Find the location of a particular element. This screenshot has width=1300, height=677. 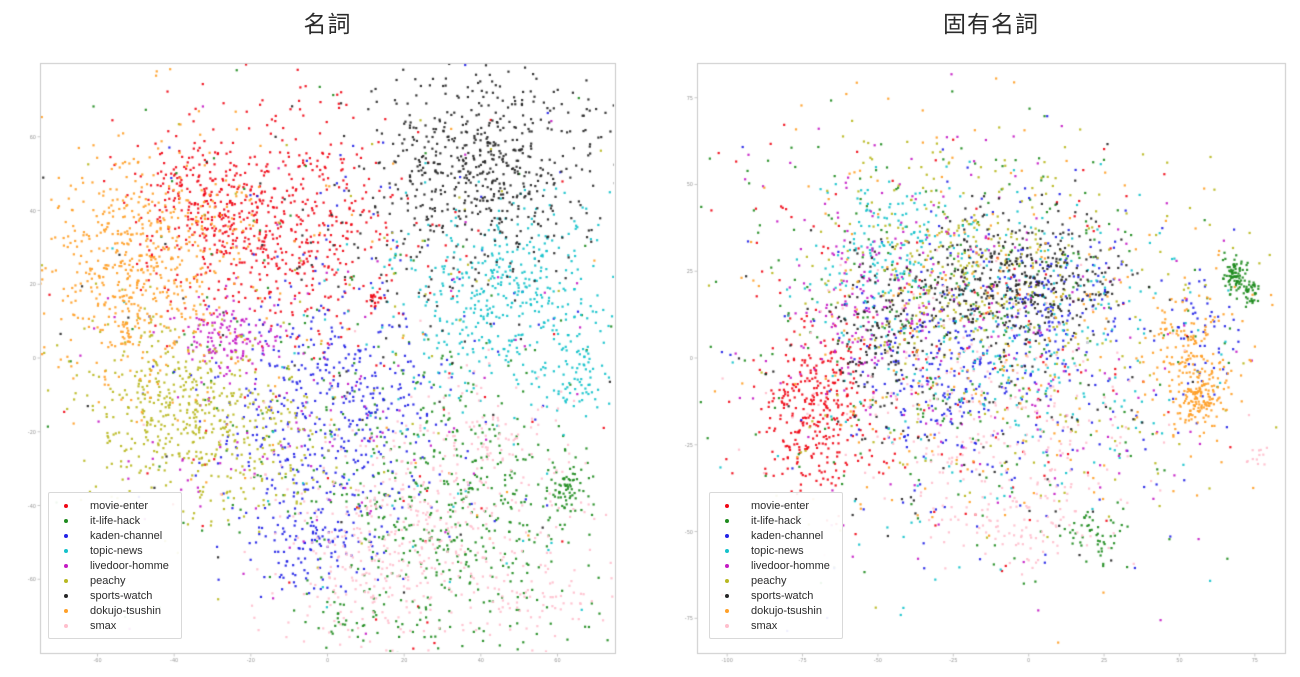

plot-title-noun: 名詞 is located at coordinates (327, 24).